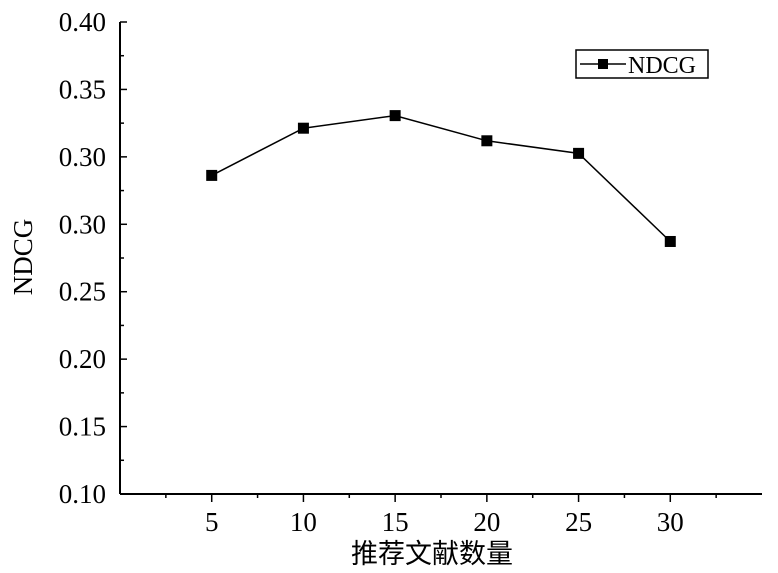 The width and height of the screenshot is (778, 573). Describe the element at coordinates (303, 522) in the screenshot. I see `x-tick-label: 10` at that location.